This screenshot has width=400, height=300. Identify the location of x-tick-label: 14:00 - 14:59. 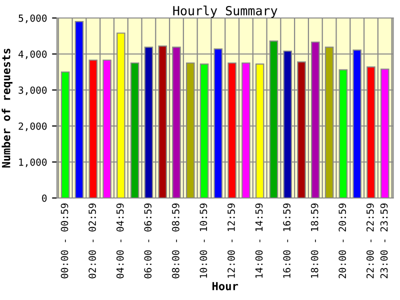
(259, 241).